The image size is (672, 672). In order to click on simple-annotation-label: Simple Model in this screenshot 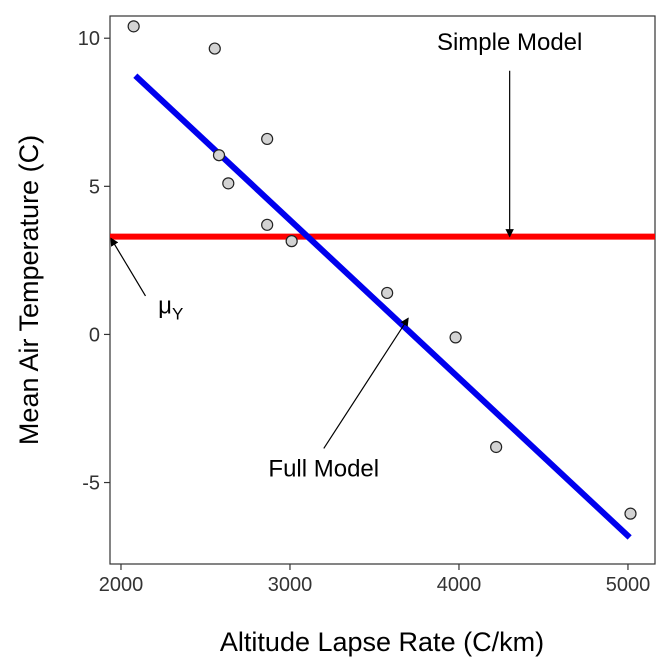, I will do `click(509, 42)`.